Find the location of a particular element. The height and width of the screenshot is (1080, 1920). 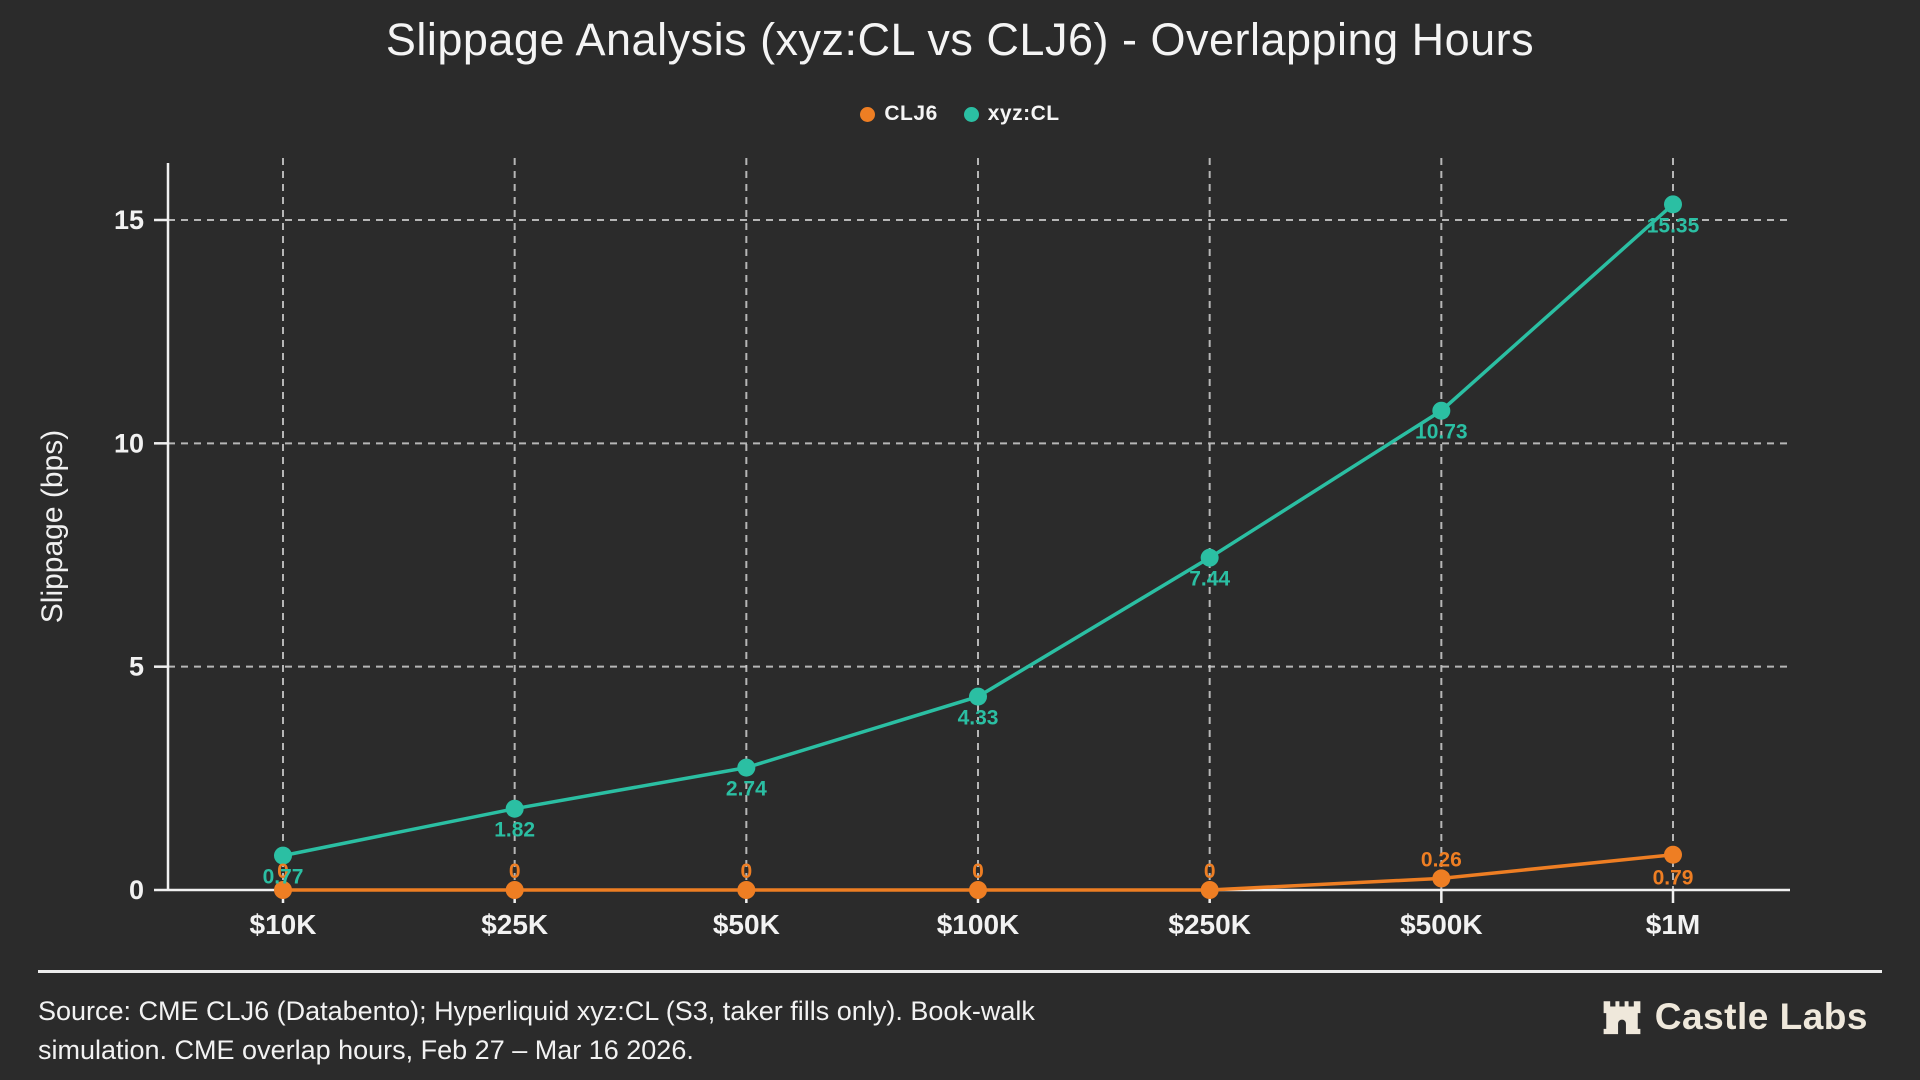

y-tick-label: 5 is located at coordinates (136, 667).